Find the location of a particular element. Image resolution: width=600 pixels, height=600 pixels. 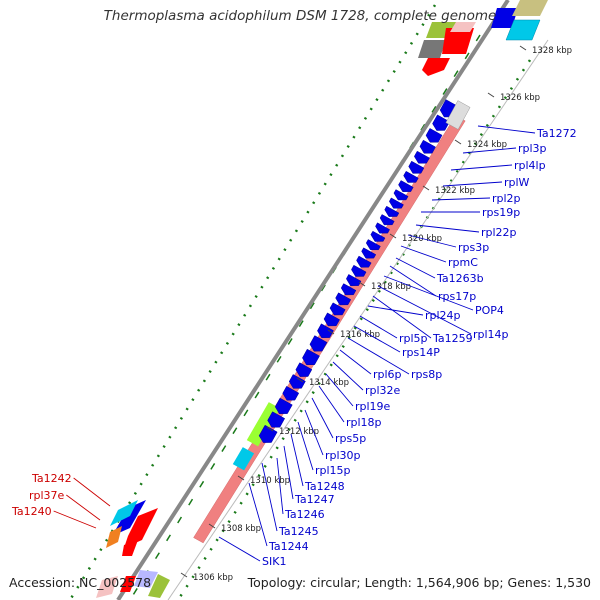

tick-label: 1314 kbp is located at coordinates (329, 383).